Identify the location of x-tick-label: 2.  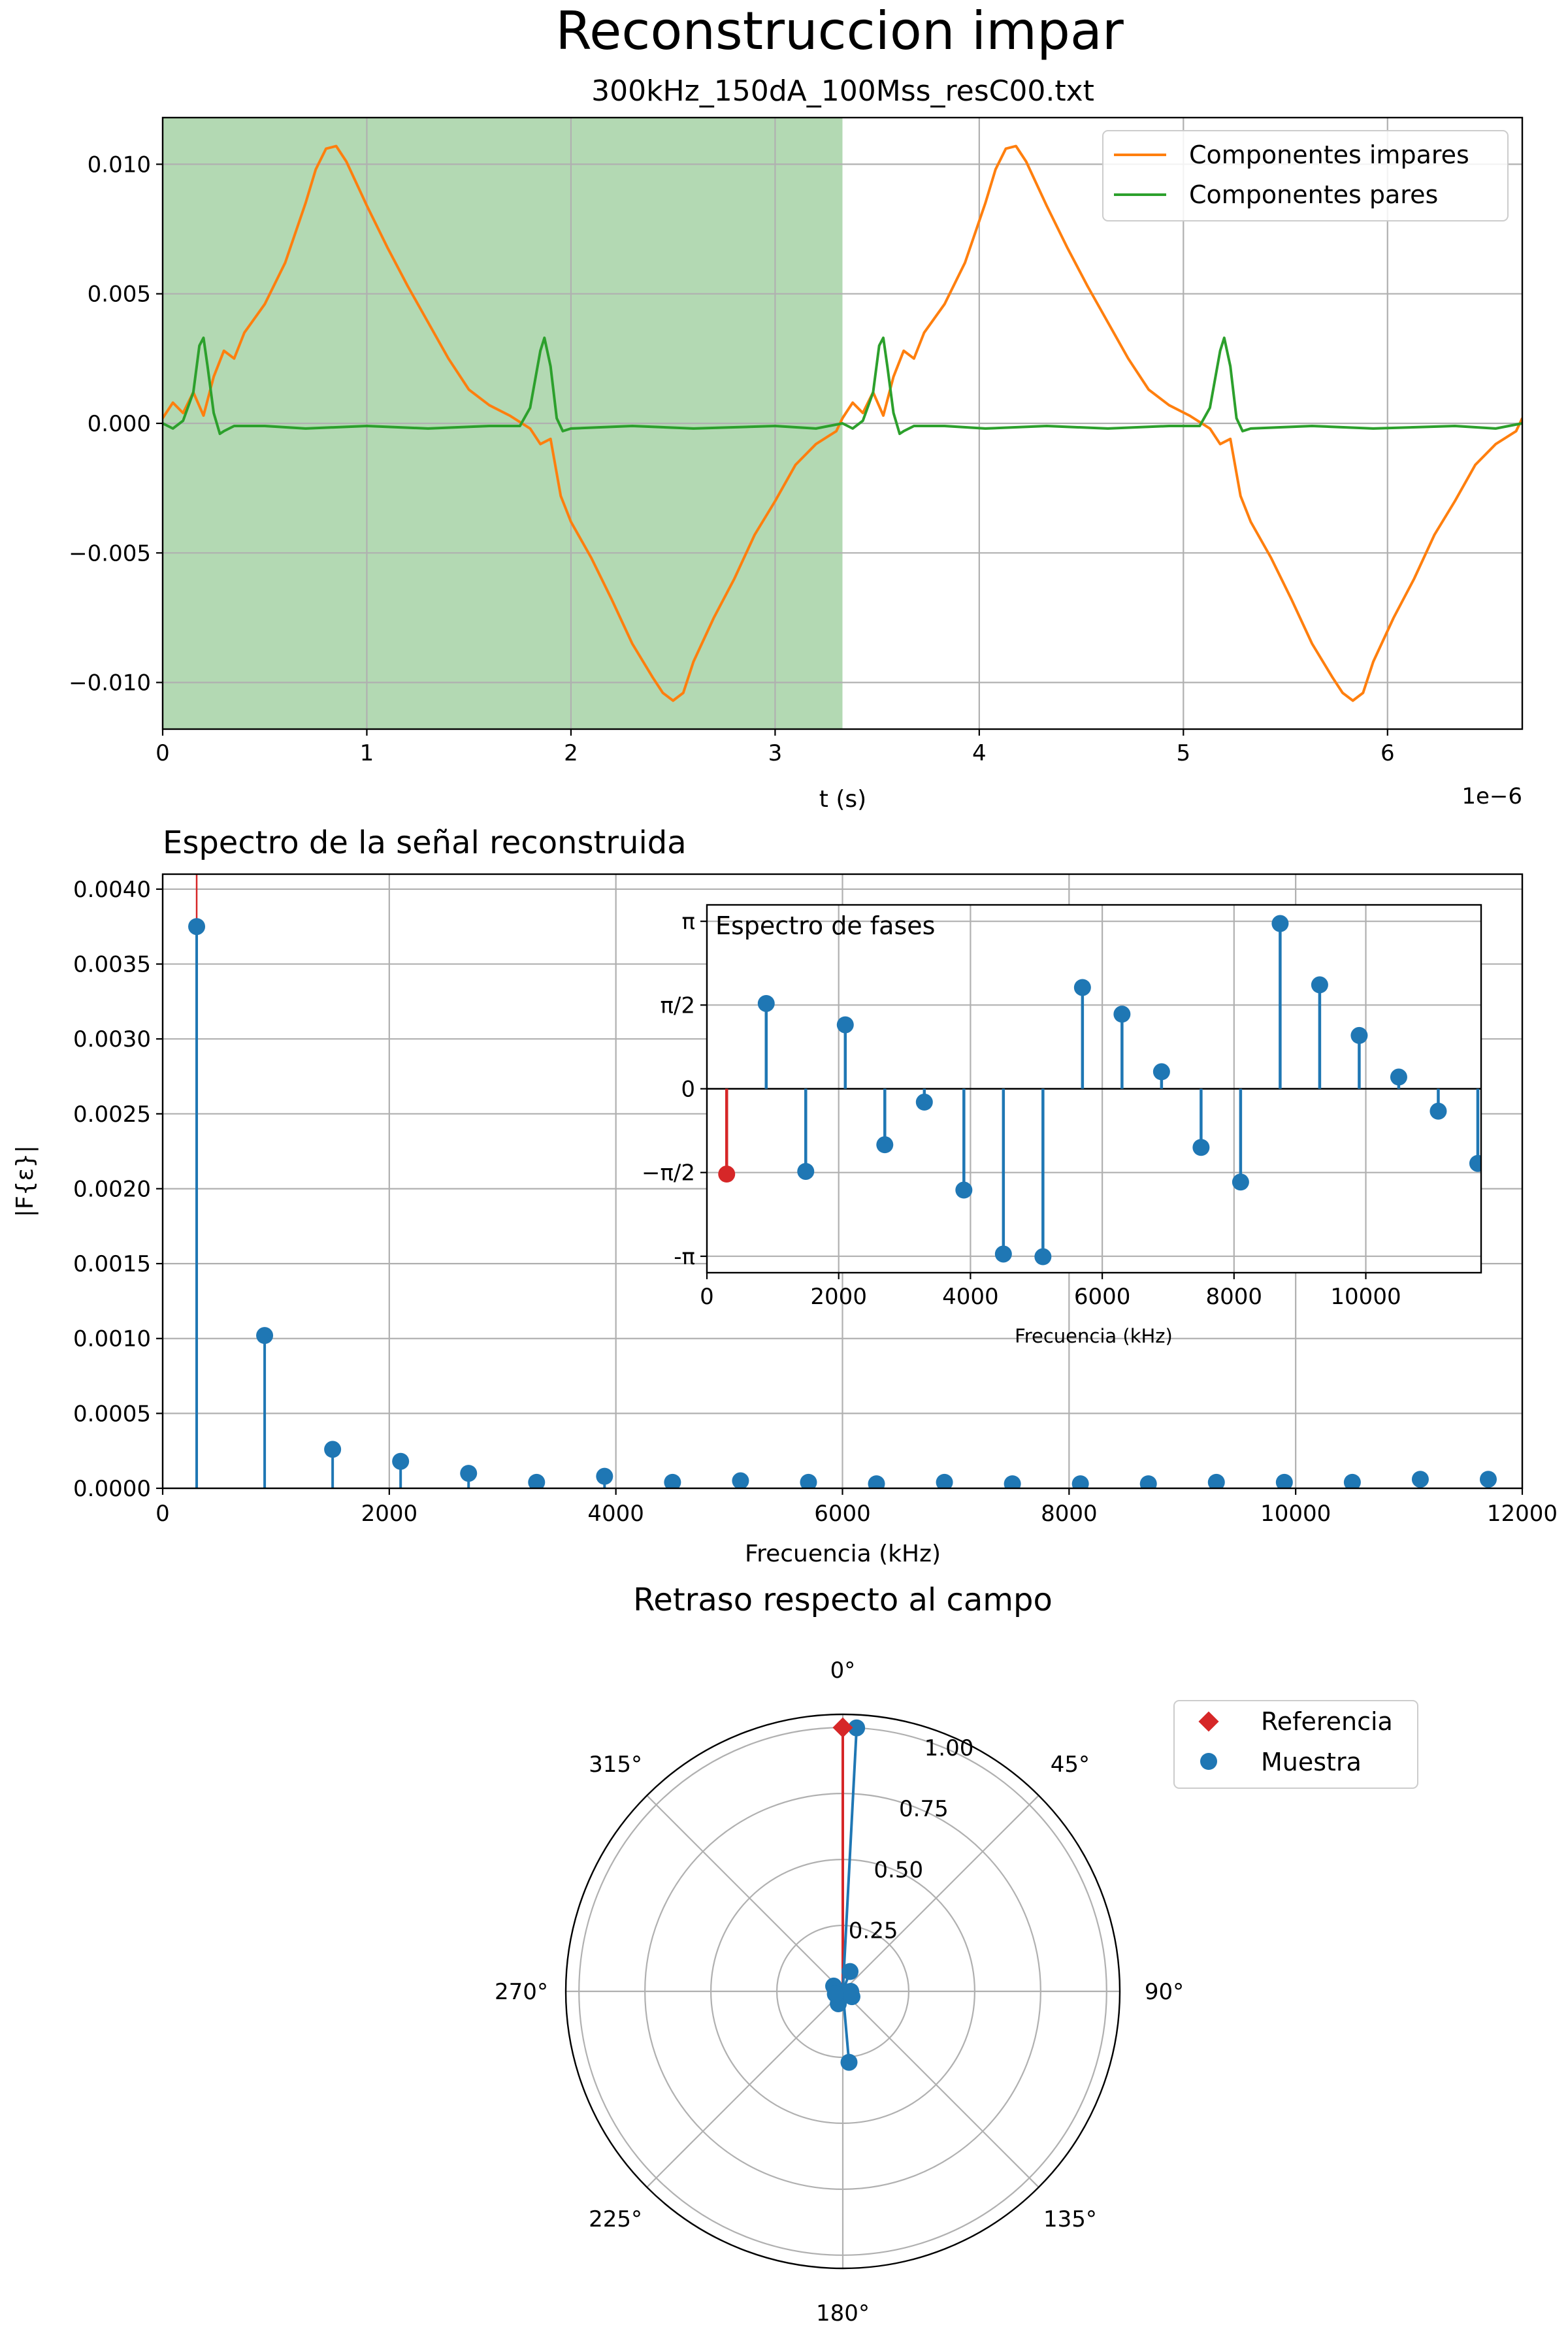
(571, 753).